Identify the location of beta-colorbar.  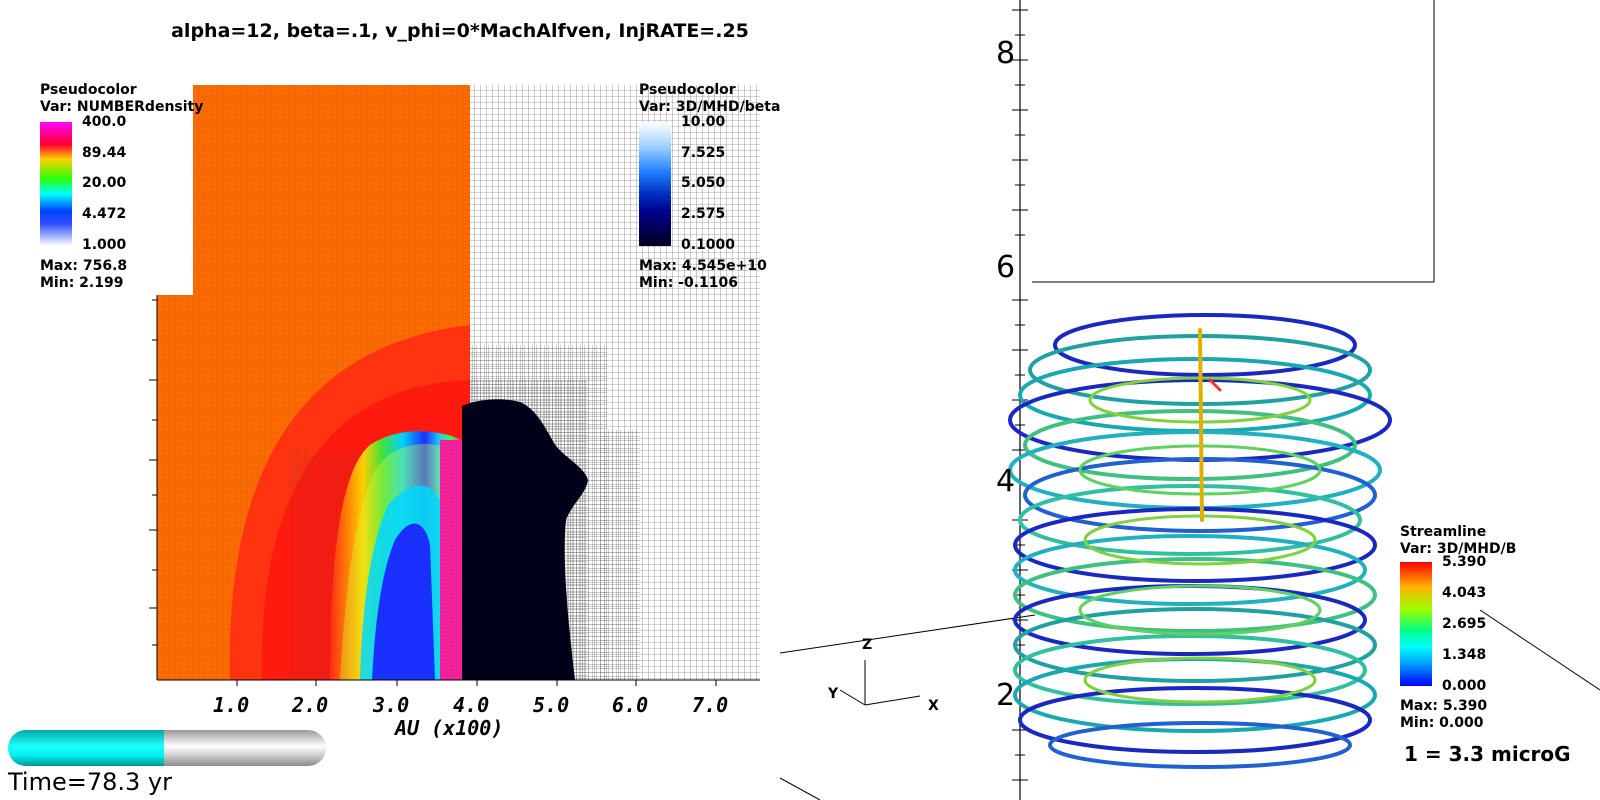
(655, 184).